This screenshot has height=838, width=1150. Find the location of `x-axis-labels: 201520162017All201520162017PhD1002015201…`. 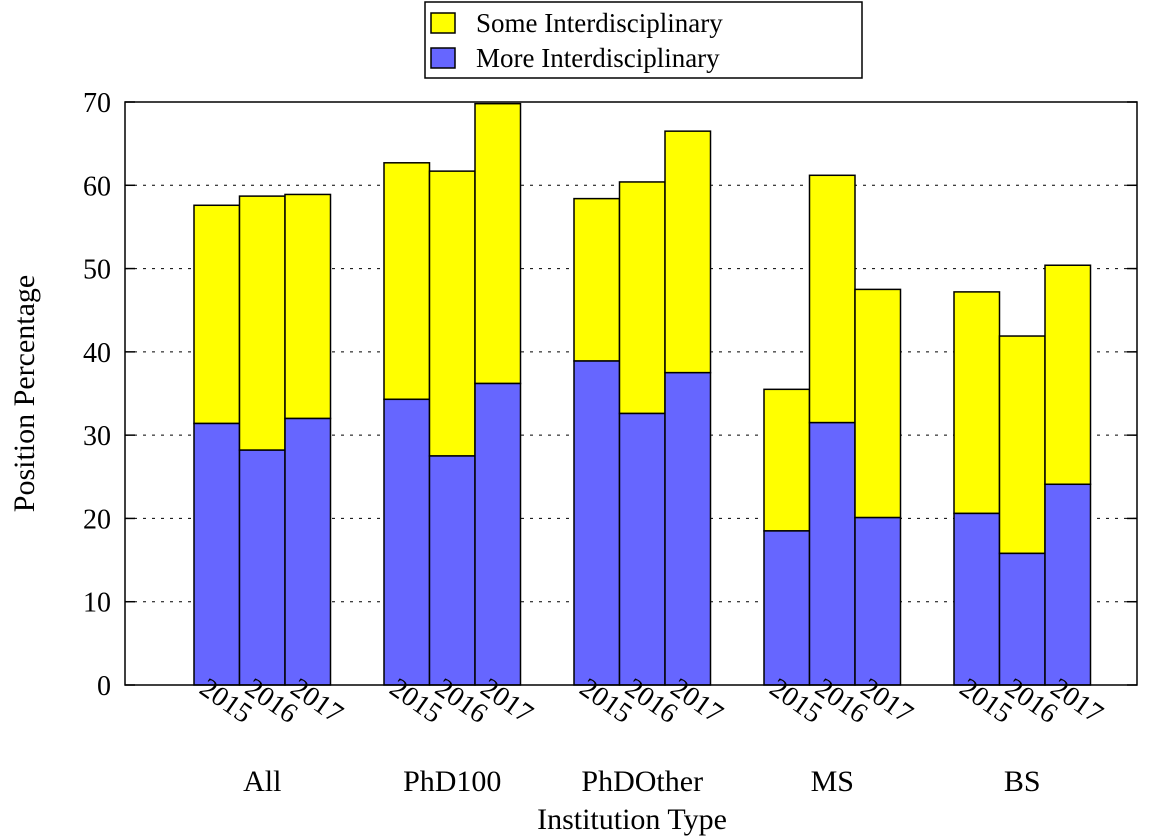

x-axis-labels: 201520162017All201520162017PhD1002015201… is located at coordinates (651, 735).